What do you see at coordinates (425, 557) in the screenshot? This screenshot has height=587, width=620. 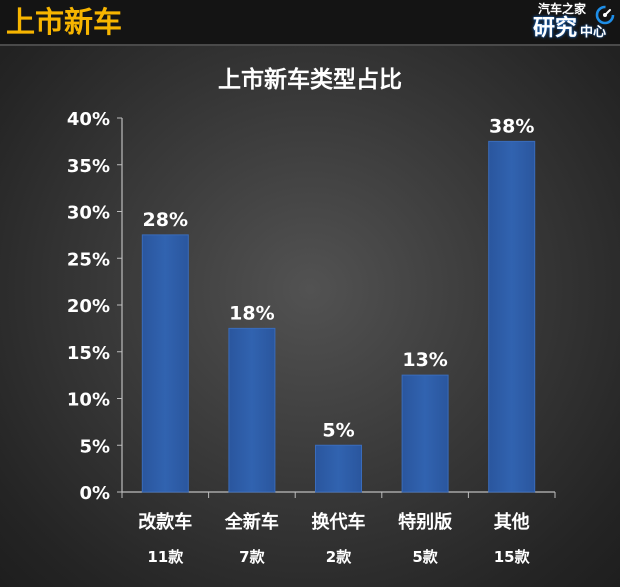 I see `category-count-label: 5款` at bounding box center [425, 557].